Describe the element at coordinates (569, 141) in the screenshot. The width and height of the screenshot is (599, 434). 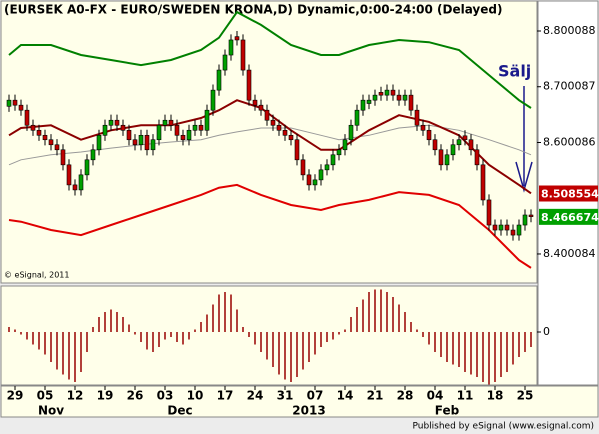
I see `y-tick-label: 8.600086` at that location.